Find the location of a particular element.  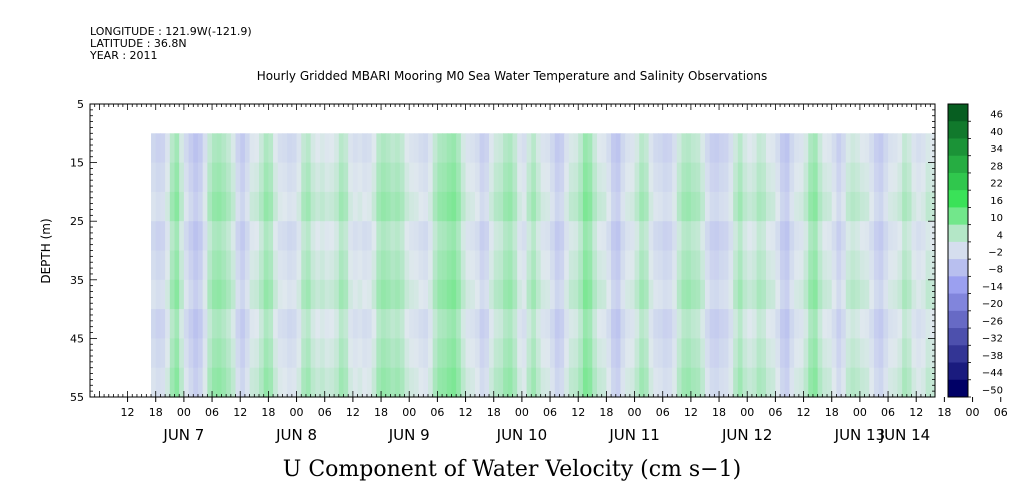

colorbar-frame is located at coordinates (958, 250).